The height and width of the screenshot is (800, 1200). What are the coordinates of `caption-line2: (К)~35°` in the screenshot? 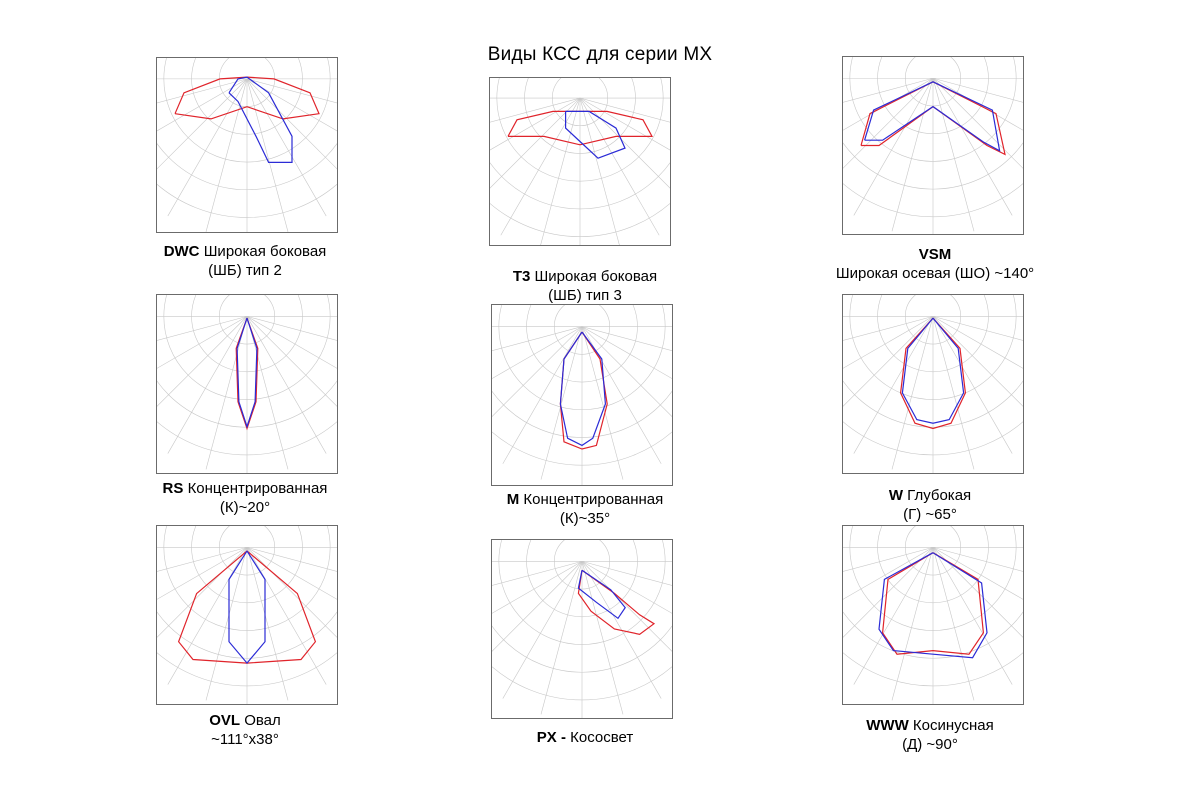 It's located at (585, 518).